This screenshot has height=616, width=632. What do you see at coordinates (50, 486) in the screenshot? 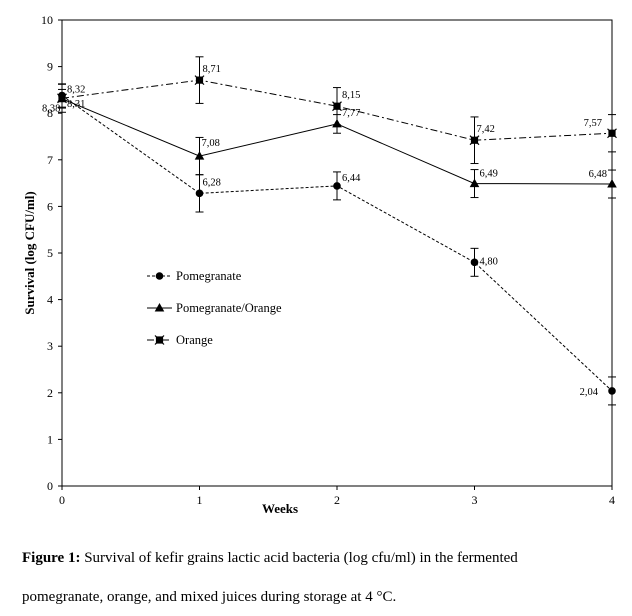
I see `y-tick-label: 0` at bounding box center [50, 486].